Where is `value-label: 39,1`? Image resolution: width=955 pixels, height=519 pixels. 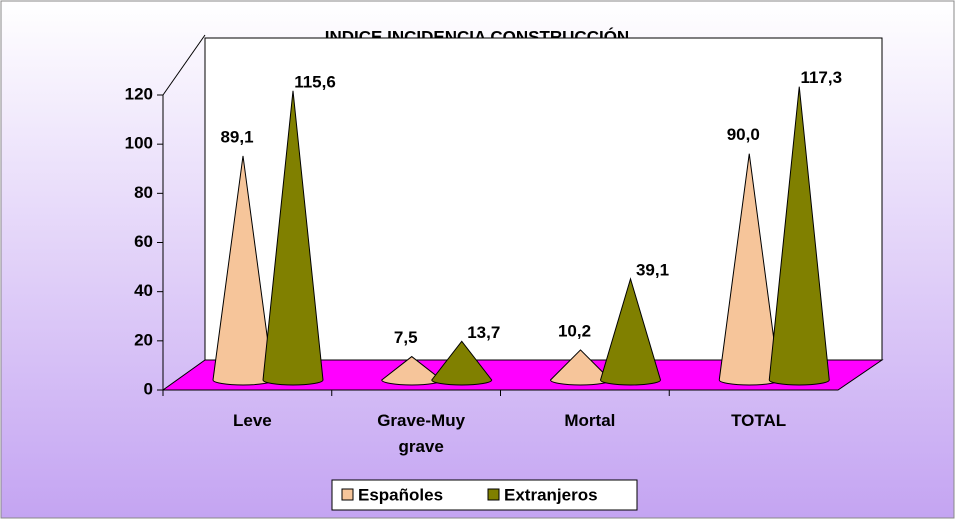 value-label: 39,1 is located at coordinates (652, 269).